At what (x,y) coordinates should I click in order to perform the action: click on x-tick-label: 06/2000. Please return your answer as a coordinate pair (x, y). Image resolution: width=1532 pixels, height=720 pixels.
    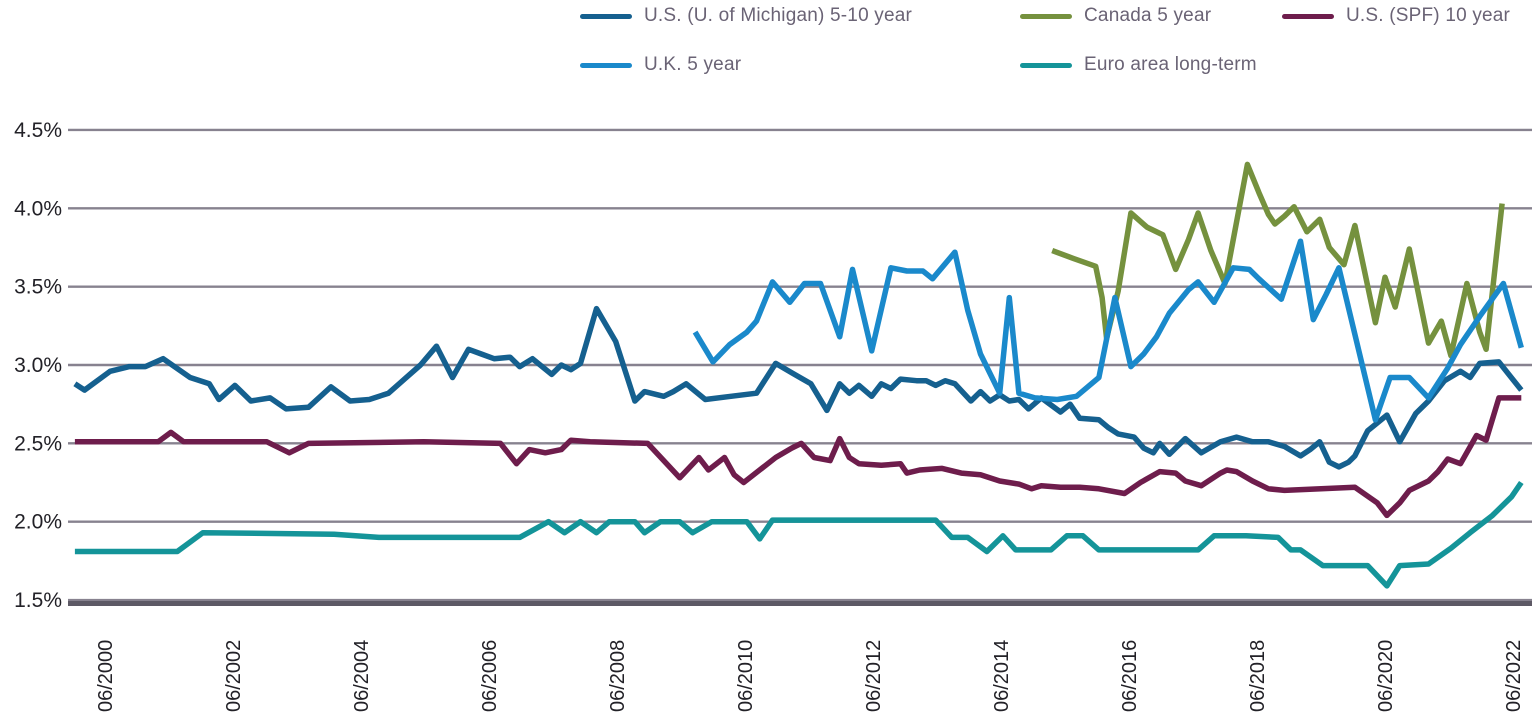
    Looking at the image, I should click on (106, 676).